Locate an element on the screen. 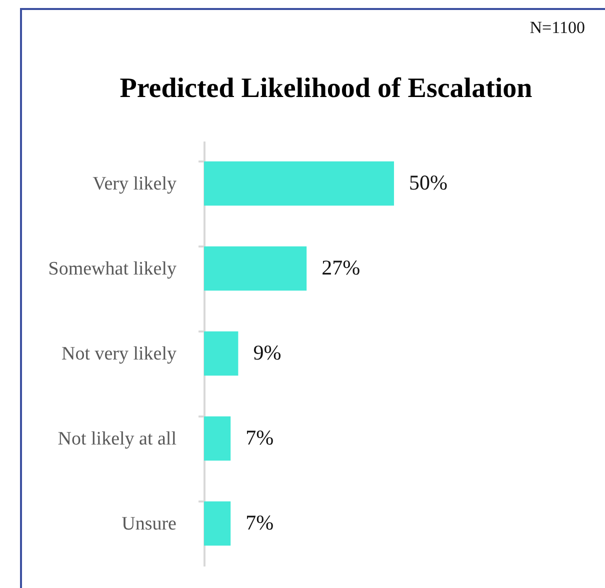 This screenshot has width=605, height=588. y-tick-label: Not very likely is located at coordinates (119, 354).